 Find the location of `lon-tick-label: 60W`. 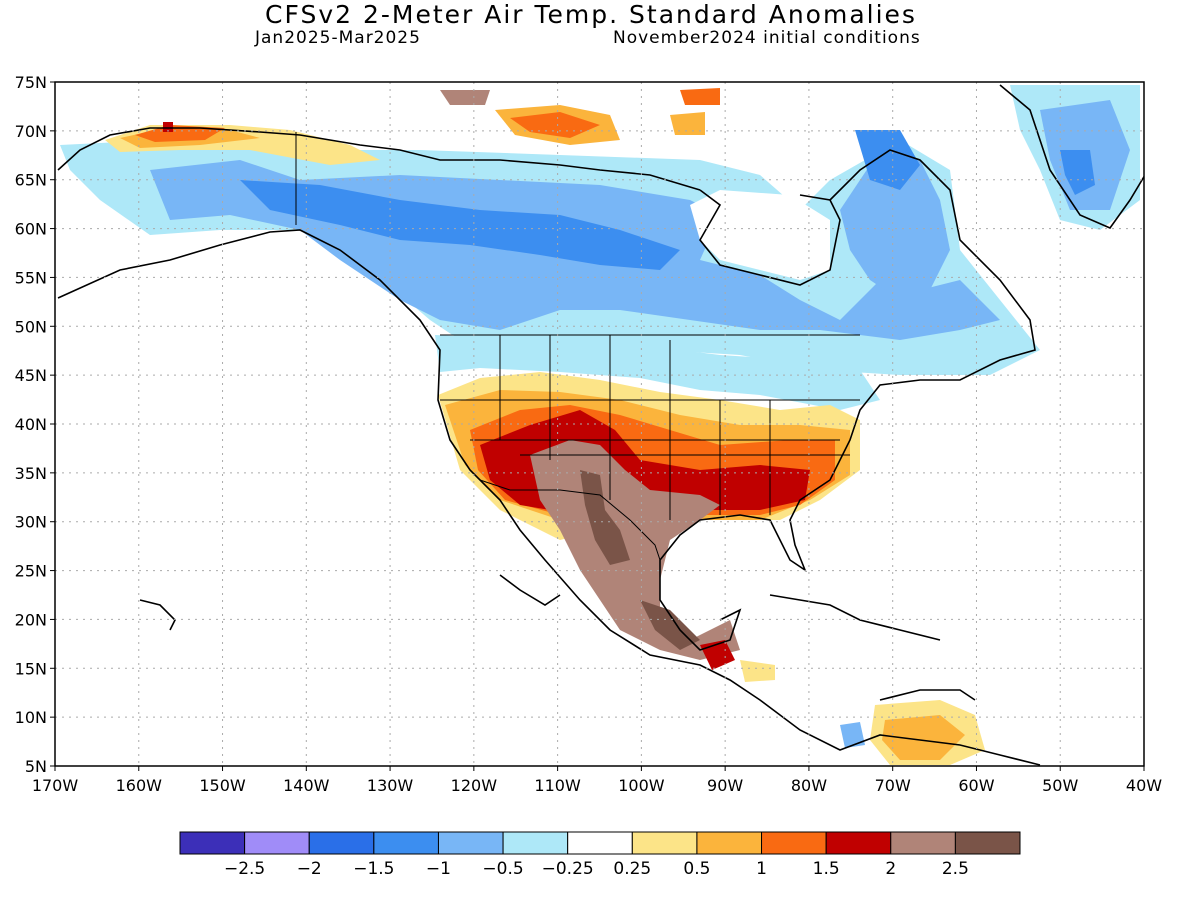

lon-tick-label: 60W is located at coordinates (976, 785).